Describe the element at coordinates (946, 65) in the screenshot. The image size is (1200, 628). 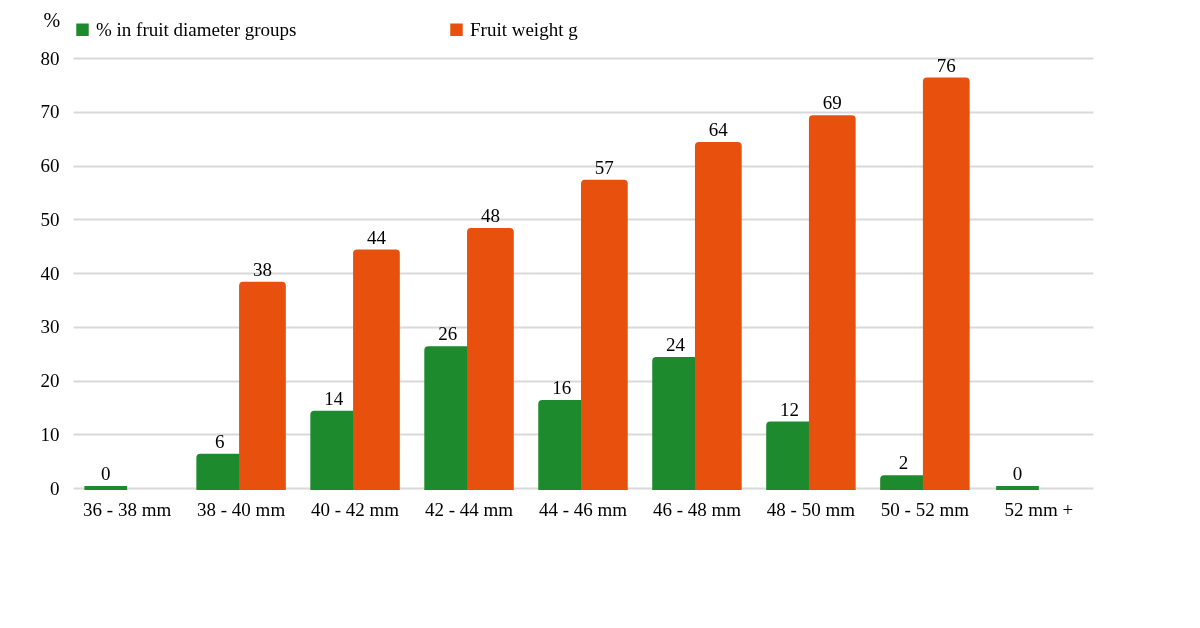
I see `data-label: 76` at that location.